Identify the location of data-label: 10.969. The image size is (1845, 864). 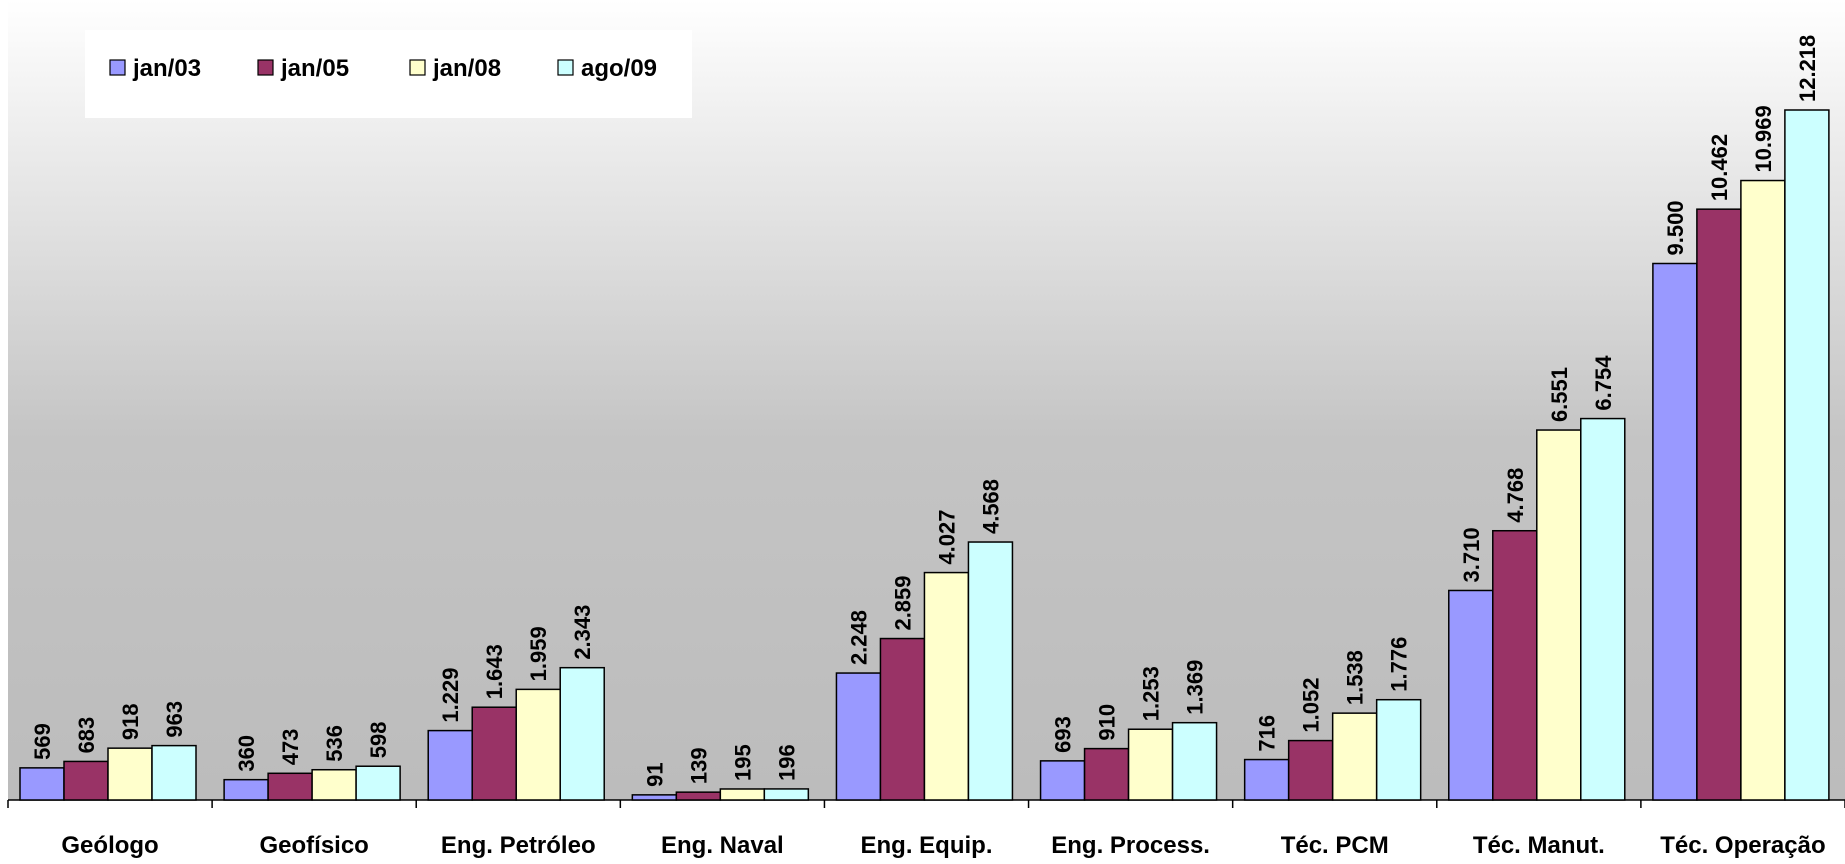
(1763, 138).